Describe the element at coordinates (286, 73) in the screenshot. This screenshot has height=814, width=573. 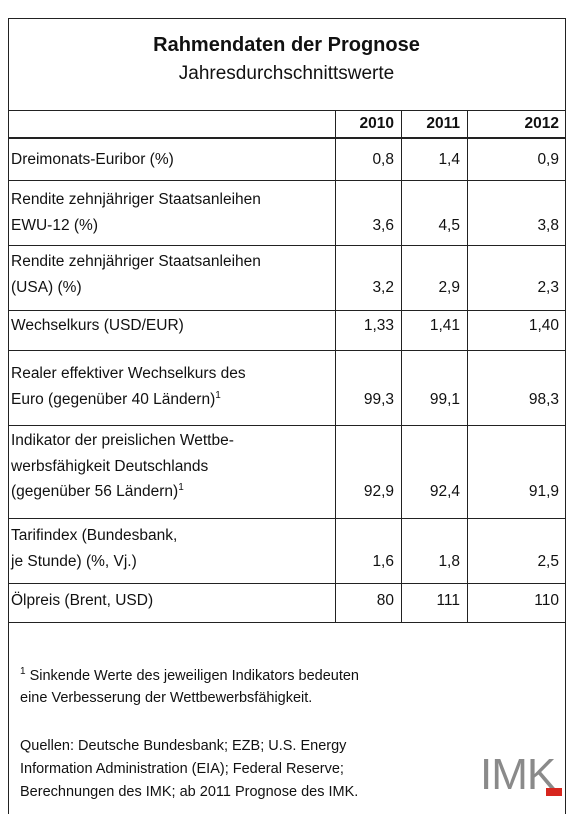
I see `subtitle: Jahresdurchschnittswerte` at that location.